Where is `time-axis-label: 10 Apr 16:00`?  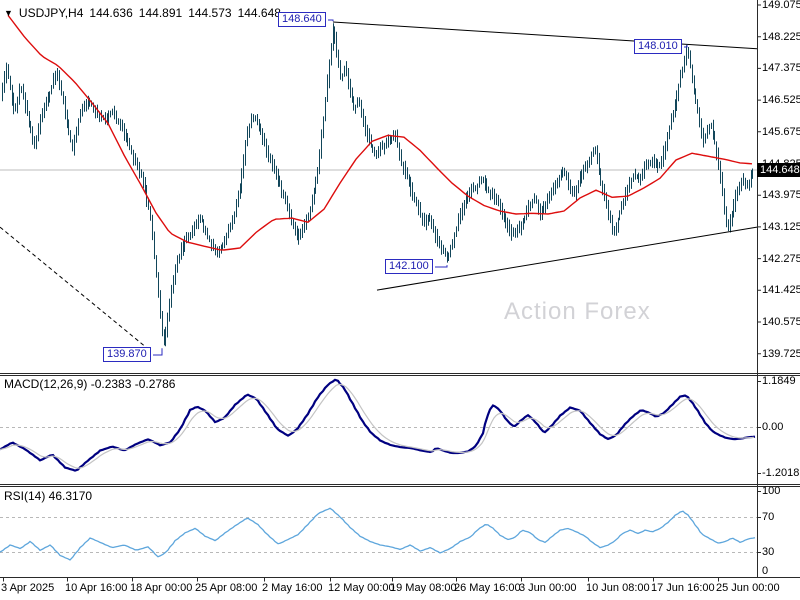
time-axis-label: 10 Apr 16:00 is located at coordinates (96, 588).